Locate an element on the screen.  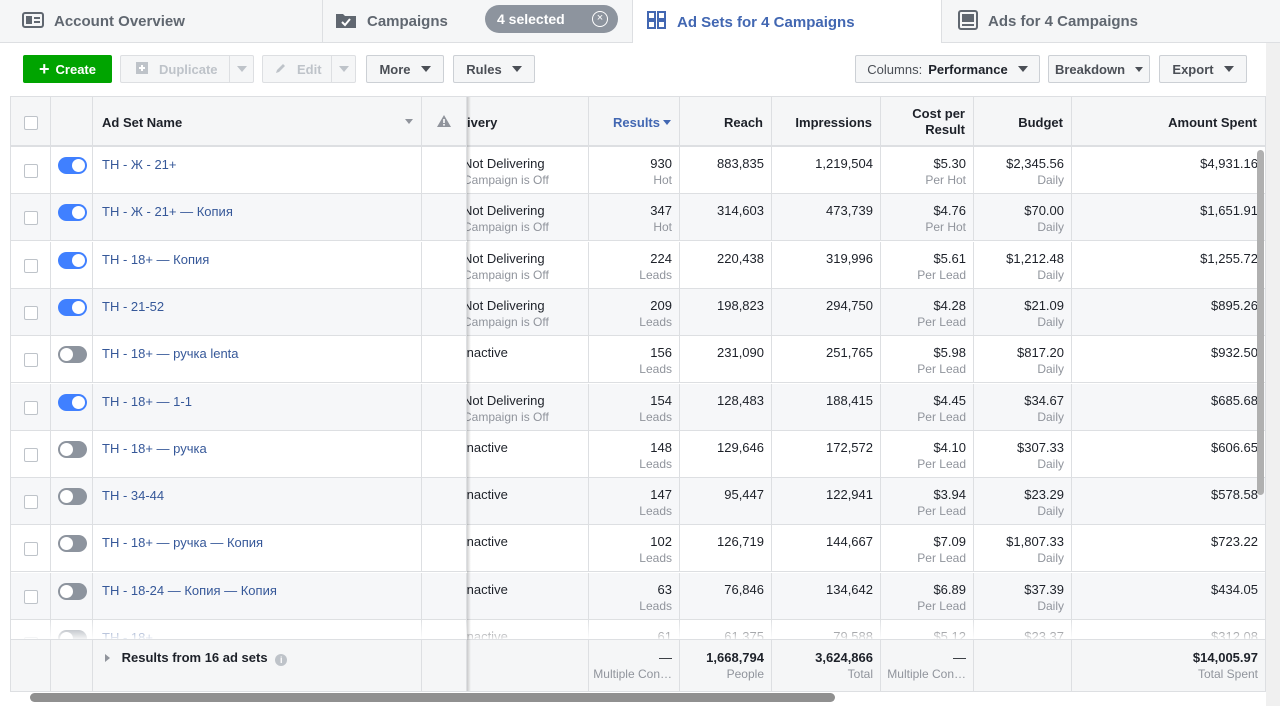
header-reach: Reach is located at coordinates (726, 122).